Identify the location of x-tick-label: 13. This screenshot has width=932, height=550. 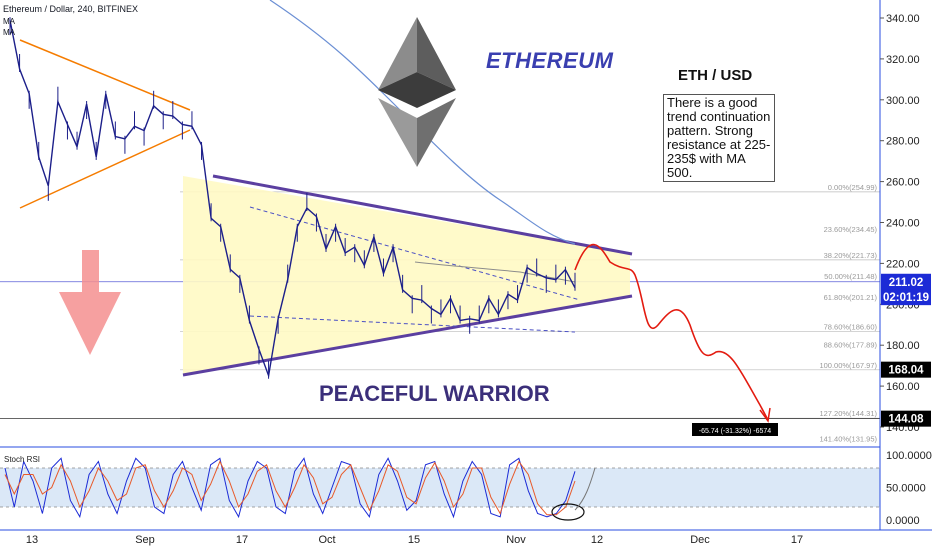
(32, 540).